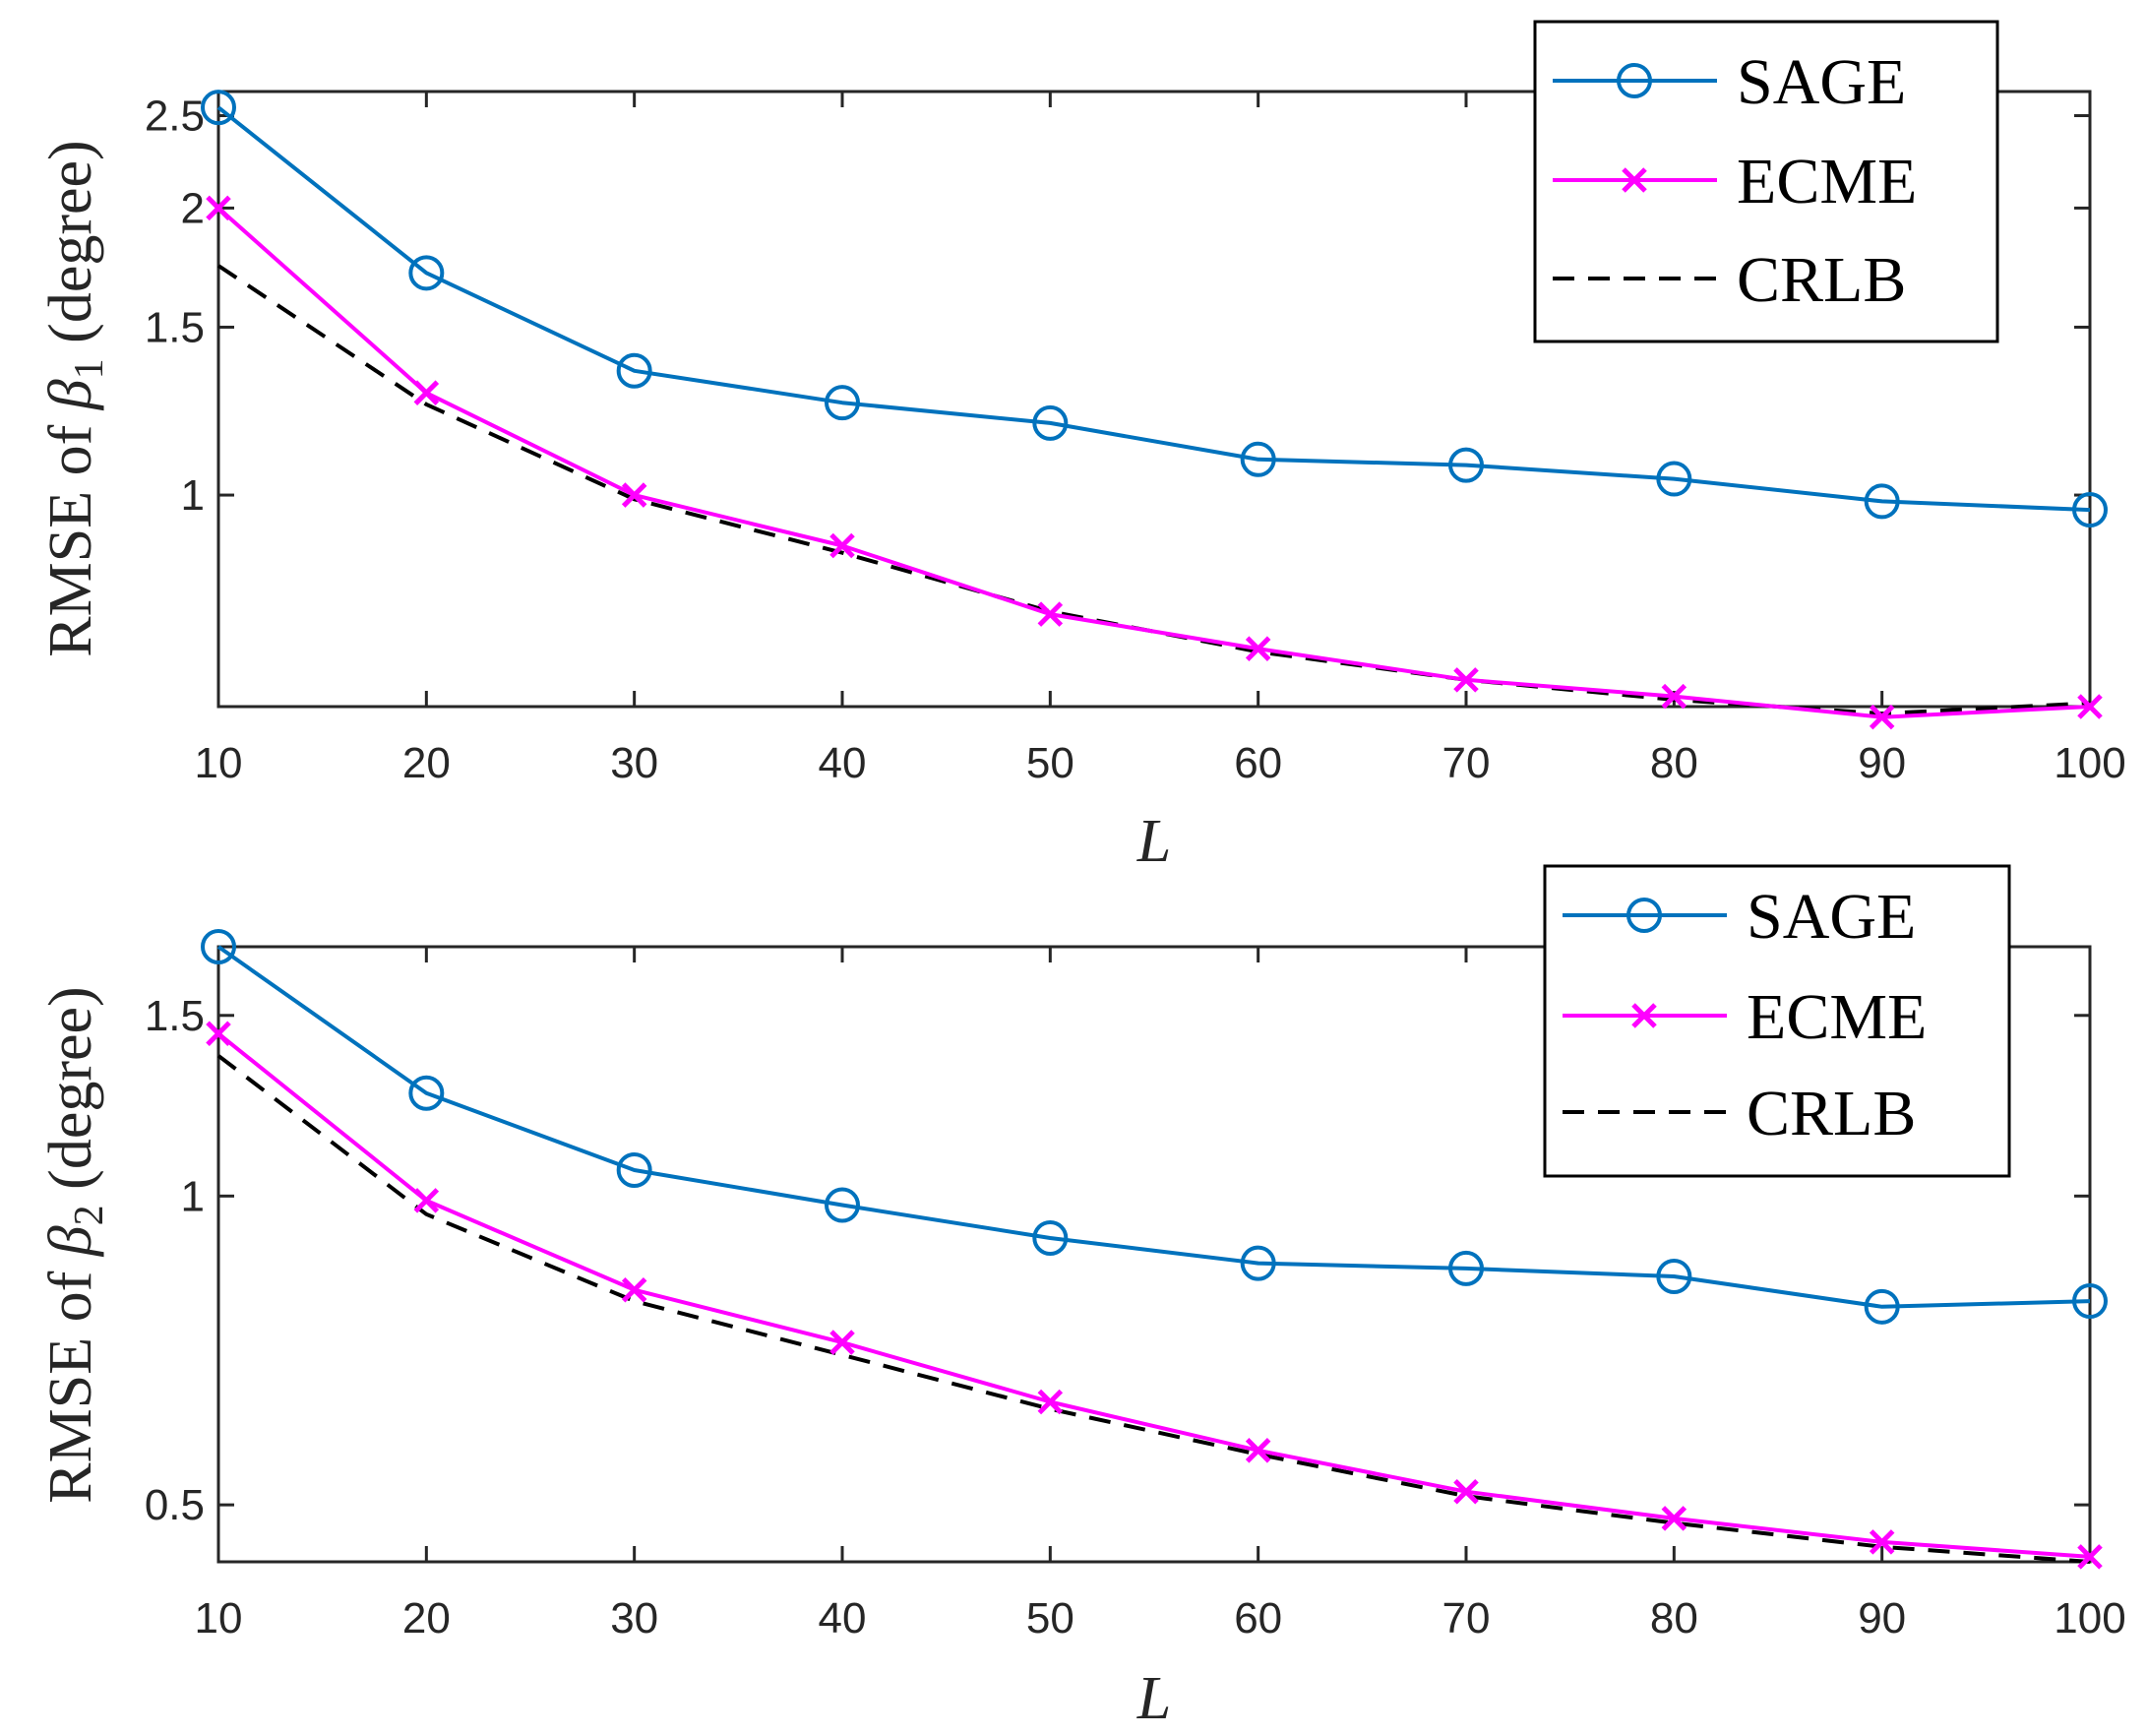 The image size is (2147, 1736). What do you see at coordinates (1822, 82) in the screenshot?
I see `legend-label-sage-top: SAGE` at bounding box center [1822, 82].